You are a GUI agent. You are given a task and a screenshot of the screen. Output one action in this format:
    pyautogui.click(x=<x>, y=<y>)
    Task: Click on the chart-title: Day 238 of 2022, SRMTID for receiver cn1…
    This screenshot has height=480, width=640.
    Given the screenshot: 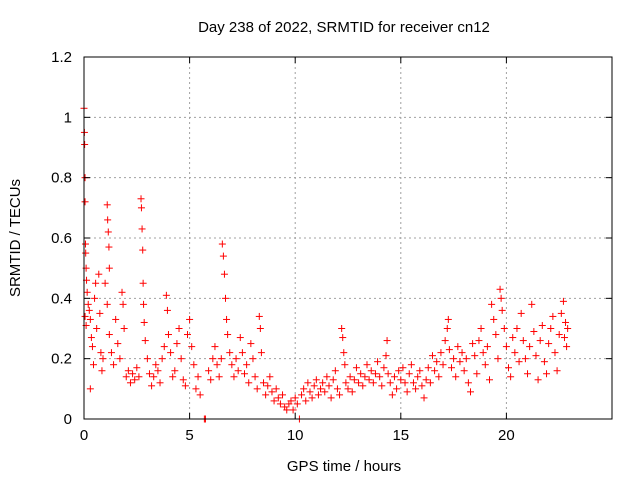 What is the action you would take?
    pyautogui.click(x=344, y=27)
    